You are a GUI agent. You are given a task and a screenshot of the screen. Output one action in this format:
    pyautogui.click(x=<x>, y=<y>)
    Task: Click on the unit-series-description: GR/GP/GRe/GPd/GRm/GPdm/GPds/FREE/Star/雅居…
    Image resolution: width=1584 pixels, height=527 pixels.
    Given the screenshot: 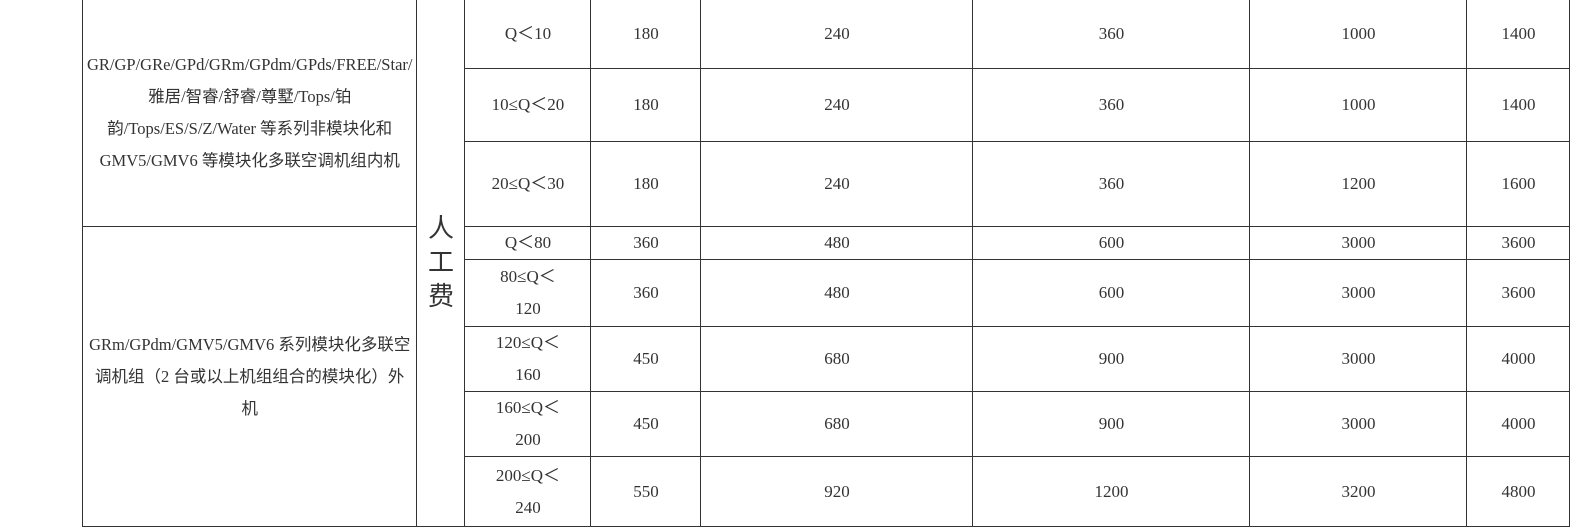 What is the action you would take?
    pyautogui.click(x=249, y=113)
    